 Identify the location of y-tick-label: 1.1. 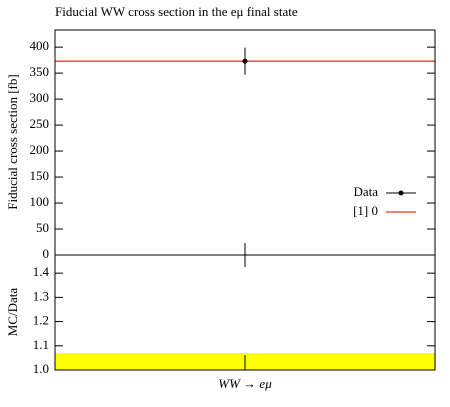
(41, 344).